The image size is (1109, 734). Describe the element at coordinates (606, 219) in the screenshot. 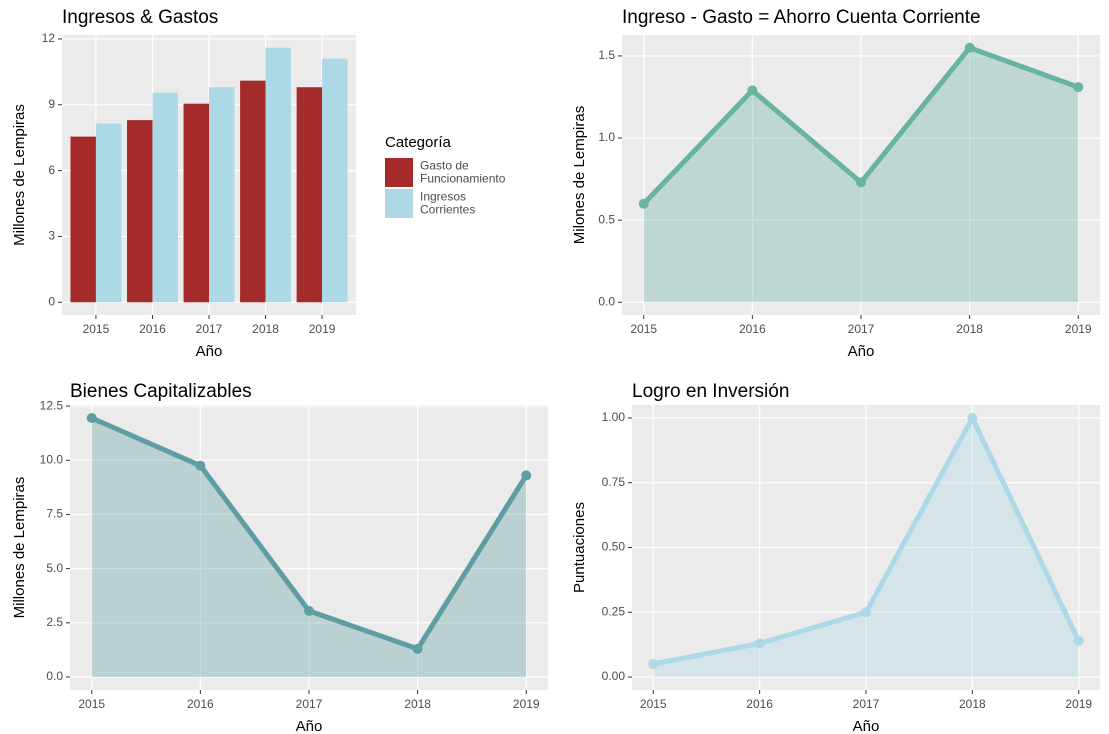

I see `y-tick-label: 0.5` at that location.